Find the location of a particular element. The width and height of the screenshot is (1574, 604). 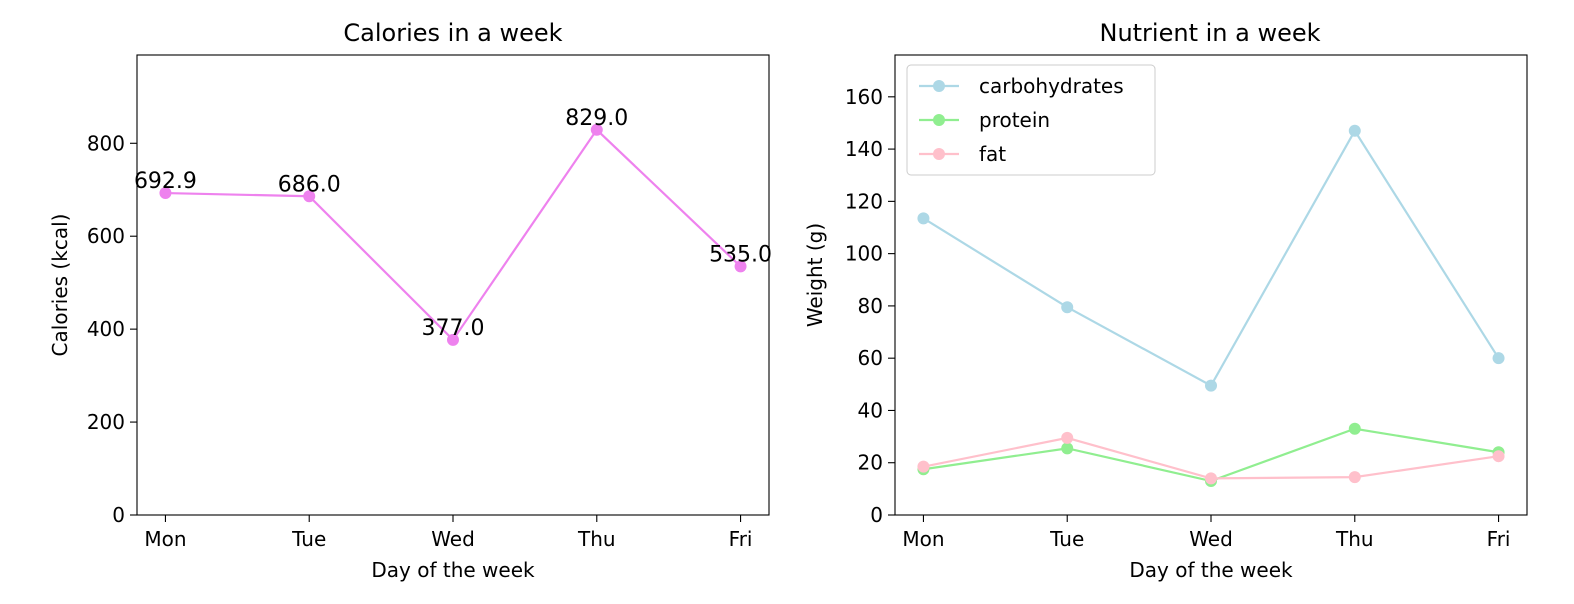

calories-x-ticks: Mon Tue Wed Thu Fri is located at coordinates (448, 533).